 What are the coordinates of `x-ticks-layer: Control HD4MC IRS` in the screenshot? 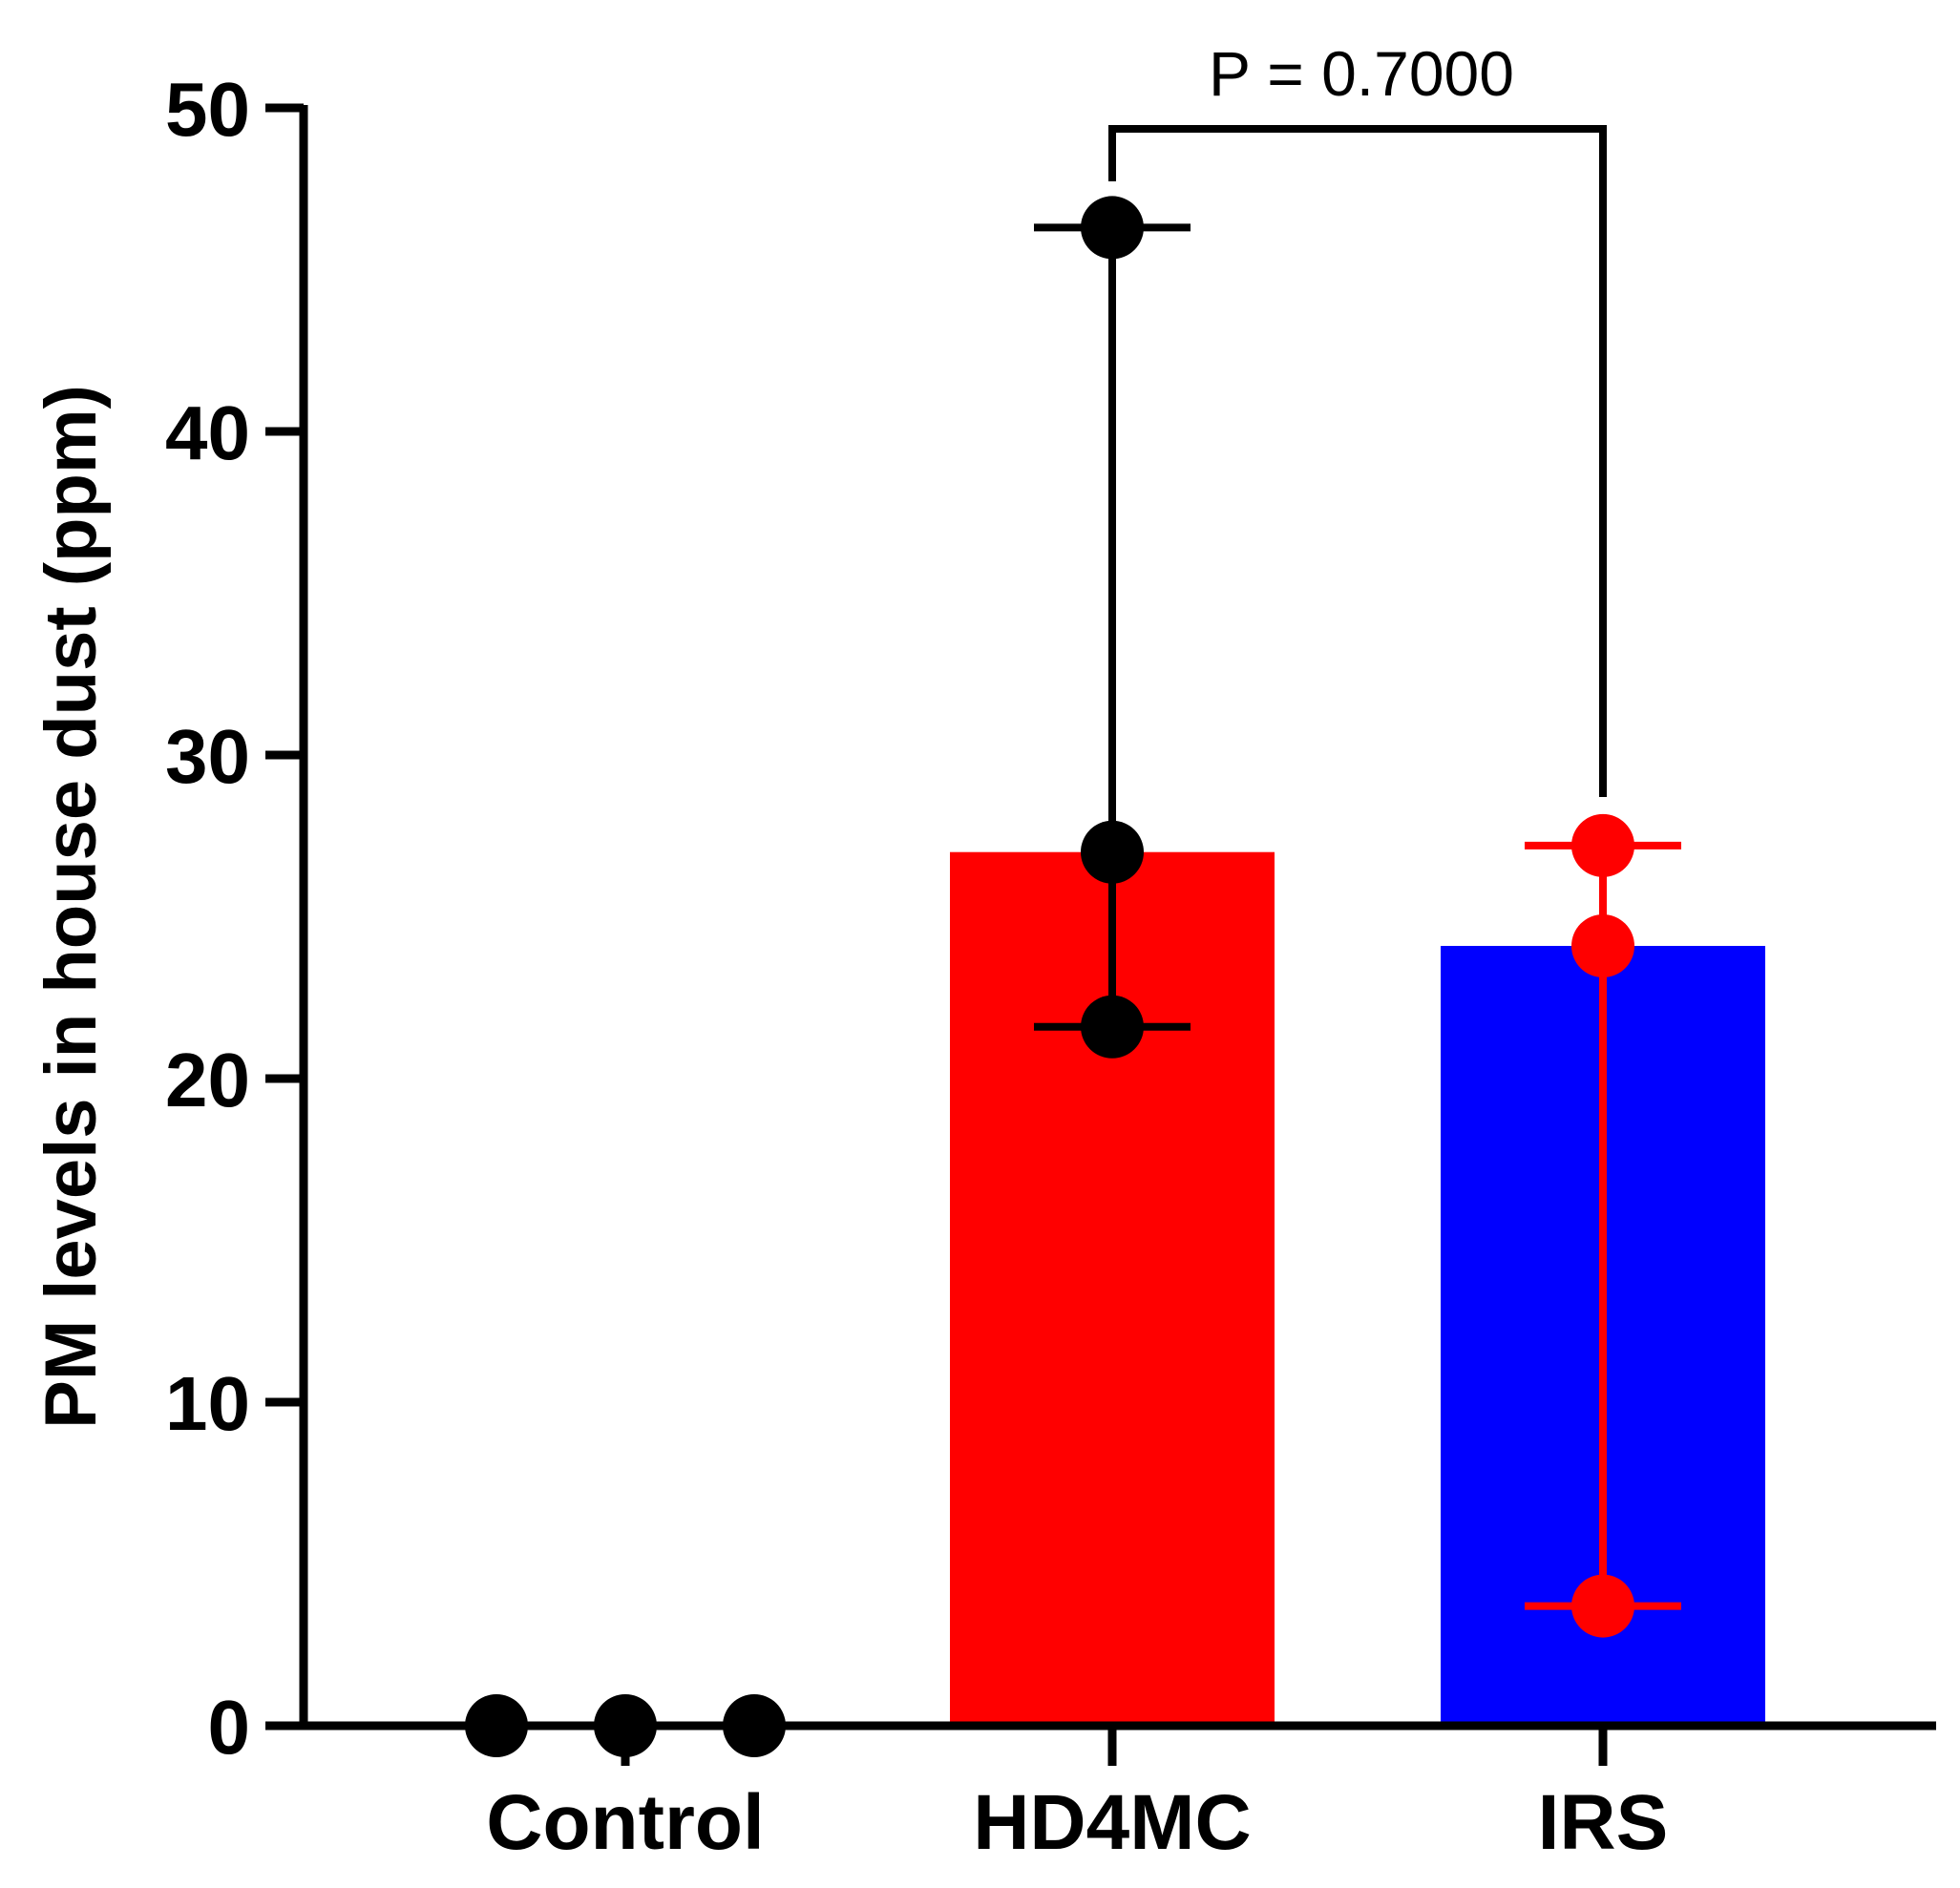 It's located at (1077, 1796).